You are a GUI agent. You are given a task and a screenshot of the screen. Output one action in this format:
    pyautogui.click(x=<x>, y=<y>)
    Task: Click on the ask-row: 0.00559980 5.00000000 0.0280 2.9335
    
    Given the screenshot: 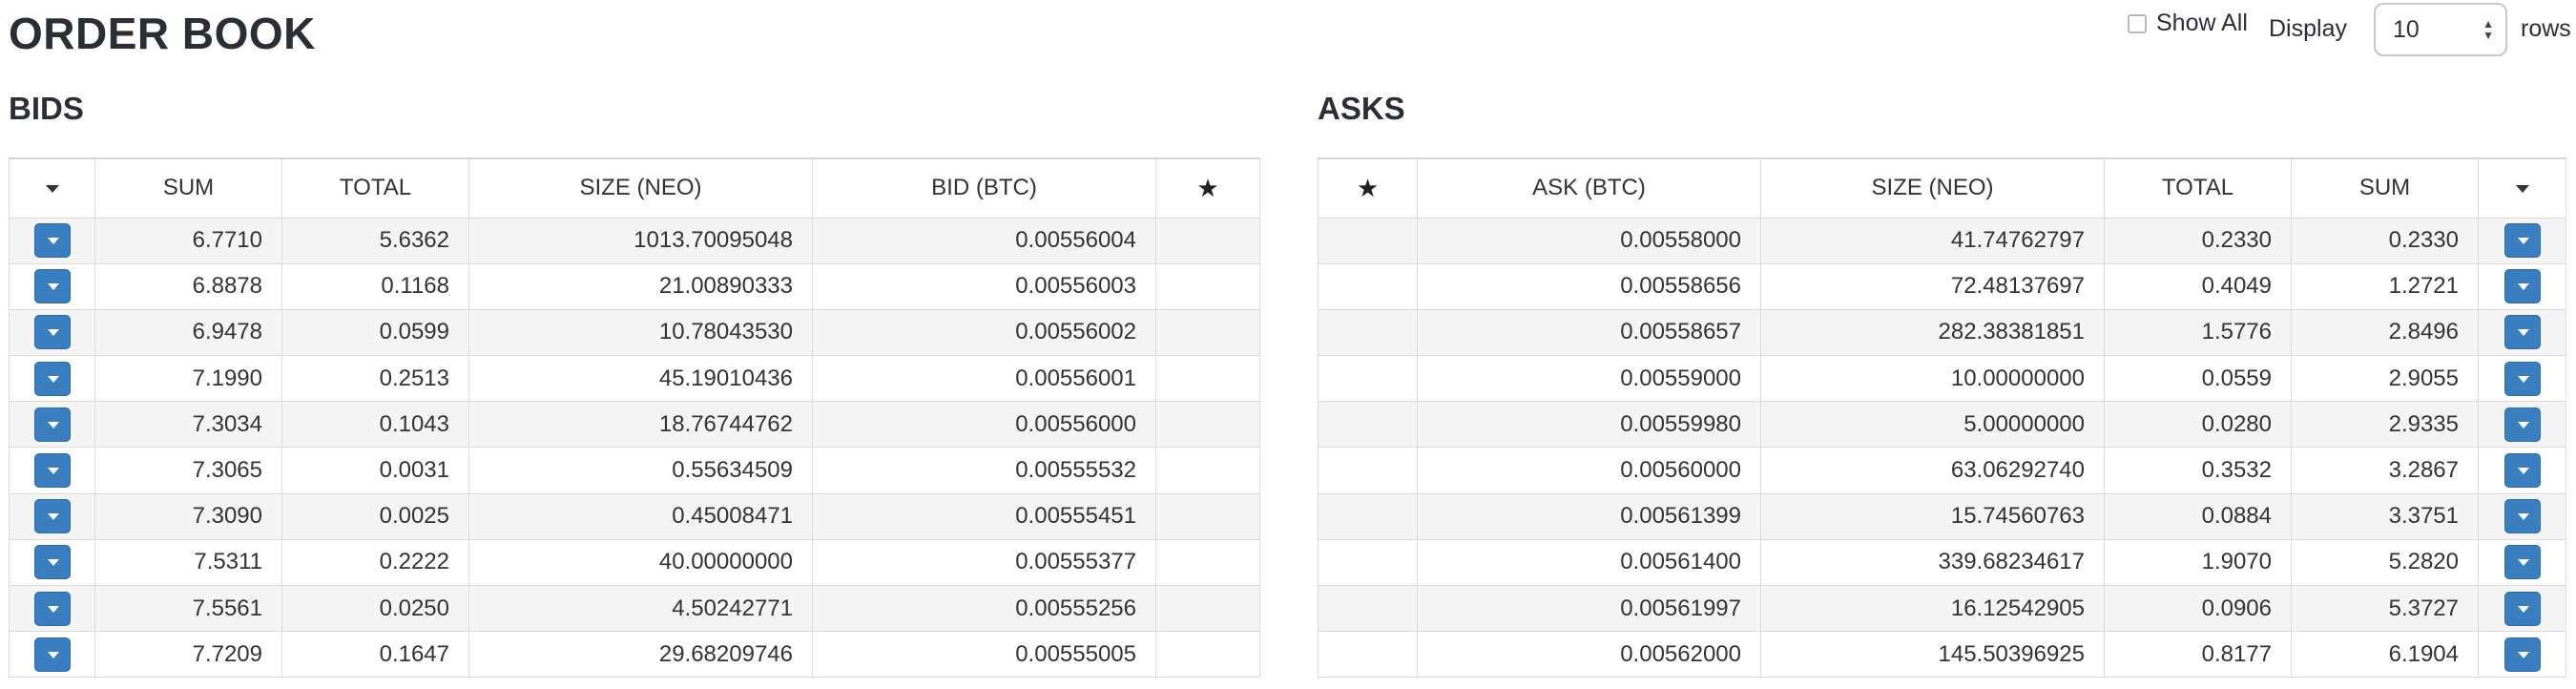 What is the action you would take?
    pyautogui.click(x=1942, y=425)
    